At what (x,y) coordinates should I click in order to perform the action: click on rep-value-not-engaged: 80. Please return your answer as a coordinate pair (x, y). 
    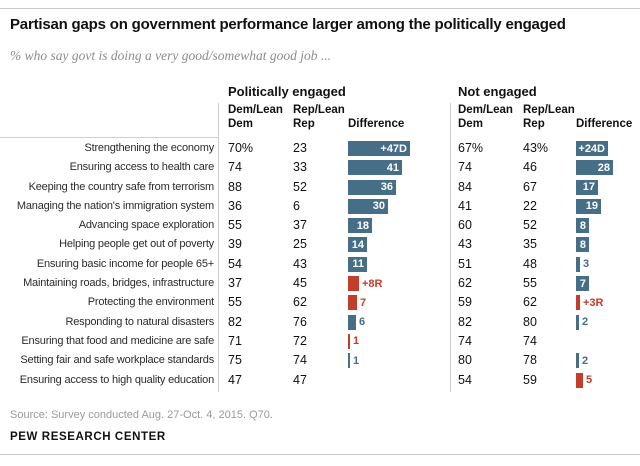
    Looking at the image, I should click on (530, 321).